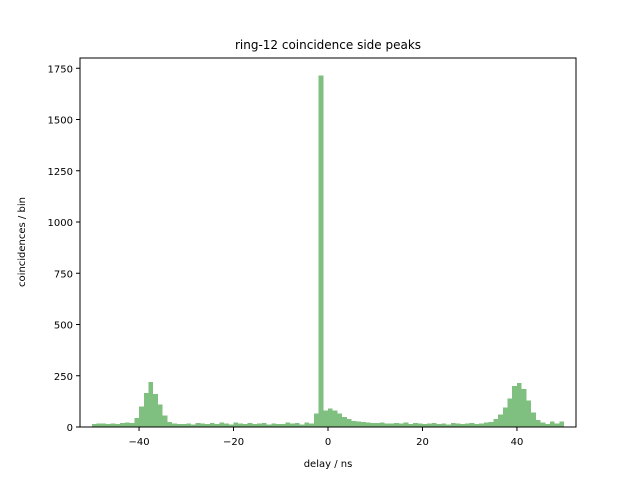 This screenshot has height=480, width=640. I want to click on x-axis-ticks: −40 −20 0 20 40, so click(325, 437).